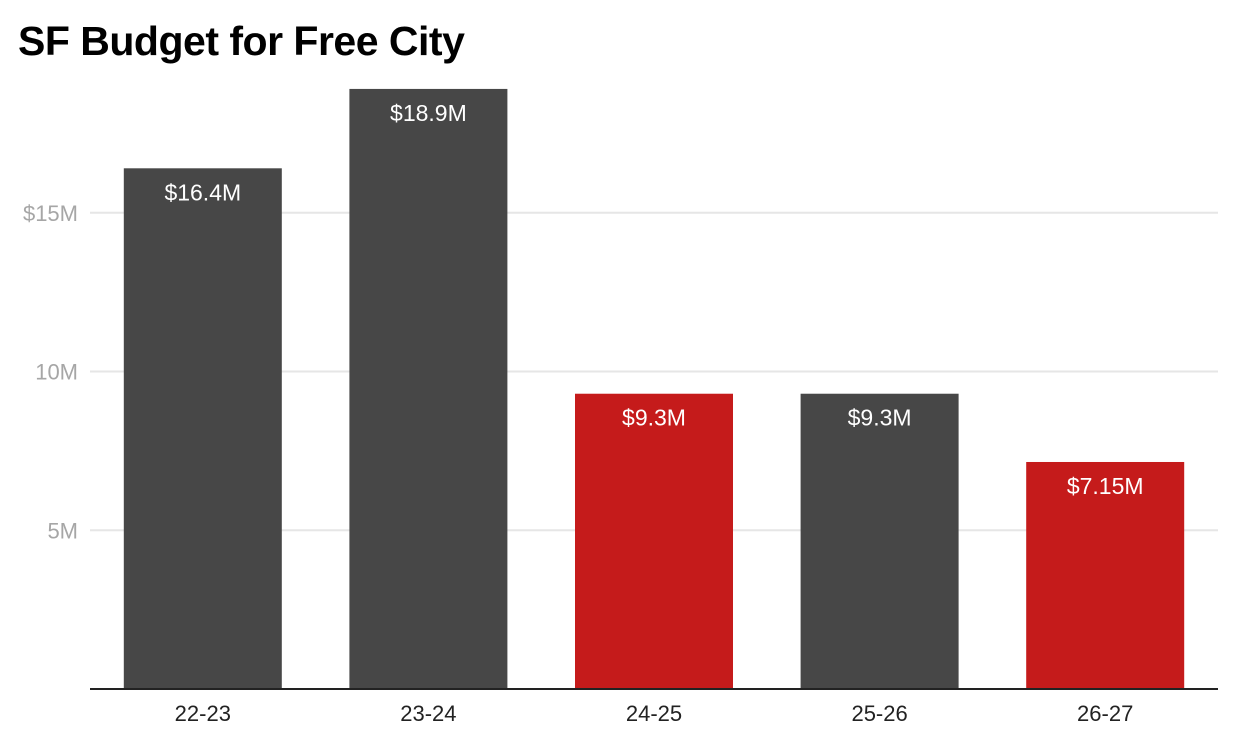 The image size is (1238, 755). I want to click on bar-value-label: $18.9M, so click(428, 113).